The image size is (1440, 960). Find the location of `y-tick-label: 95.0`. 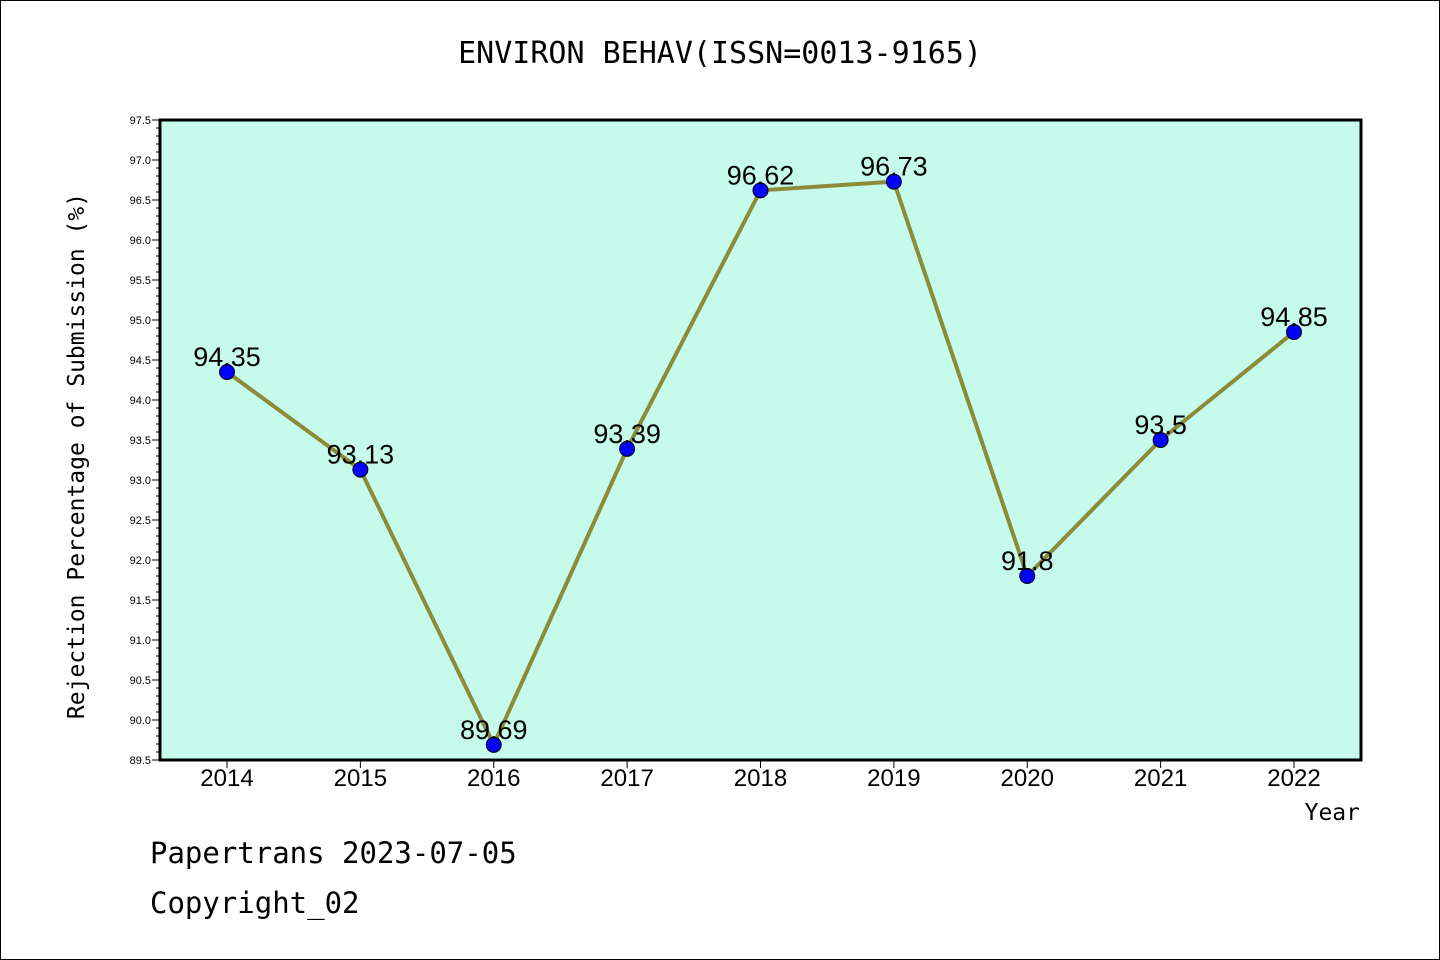

y-tick-label: 95.0 is located at coordinates (140, 321).